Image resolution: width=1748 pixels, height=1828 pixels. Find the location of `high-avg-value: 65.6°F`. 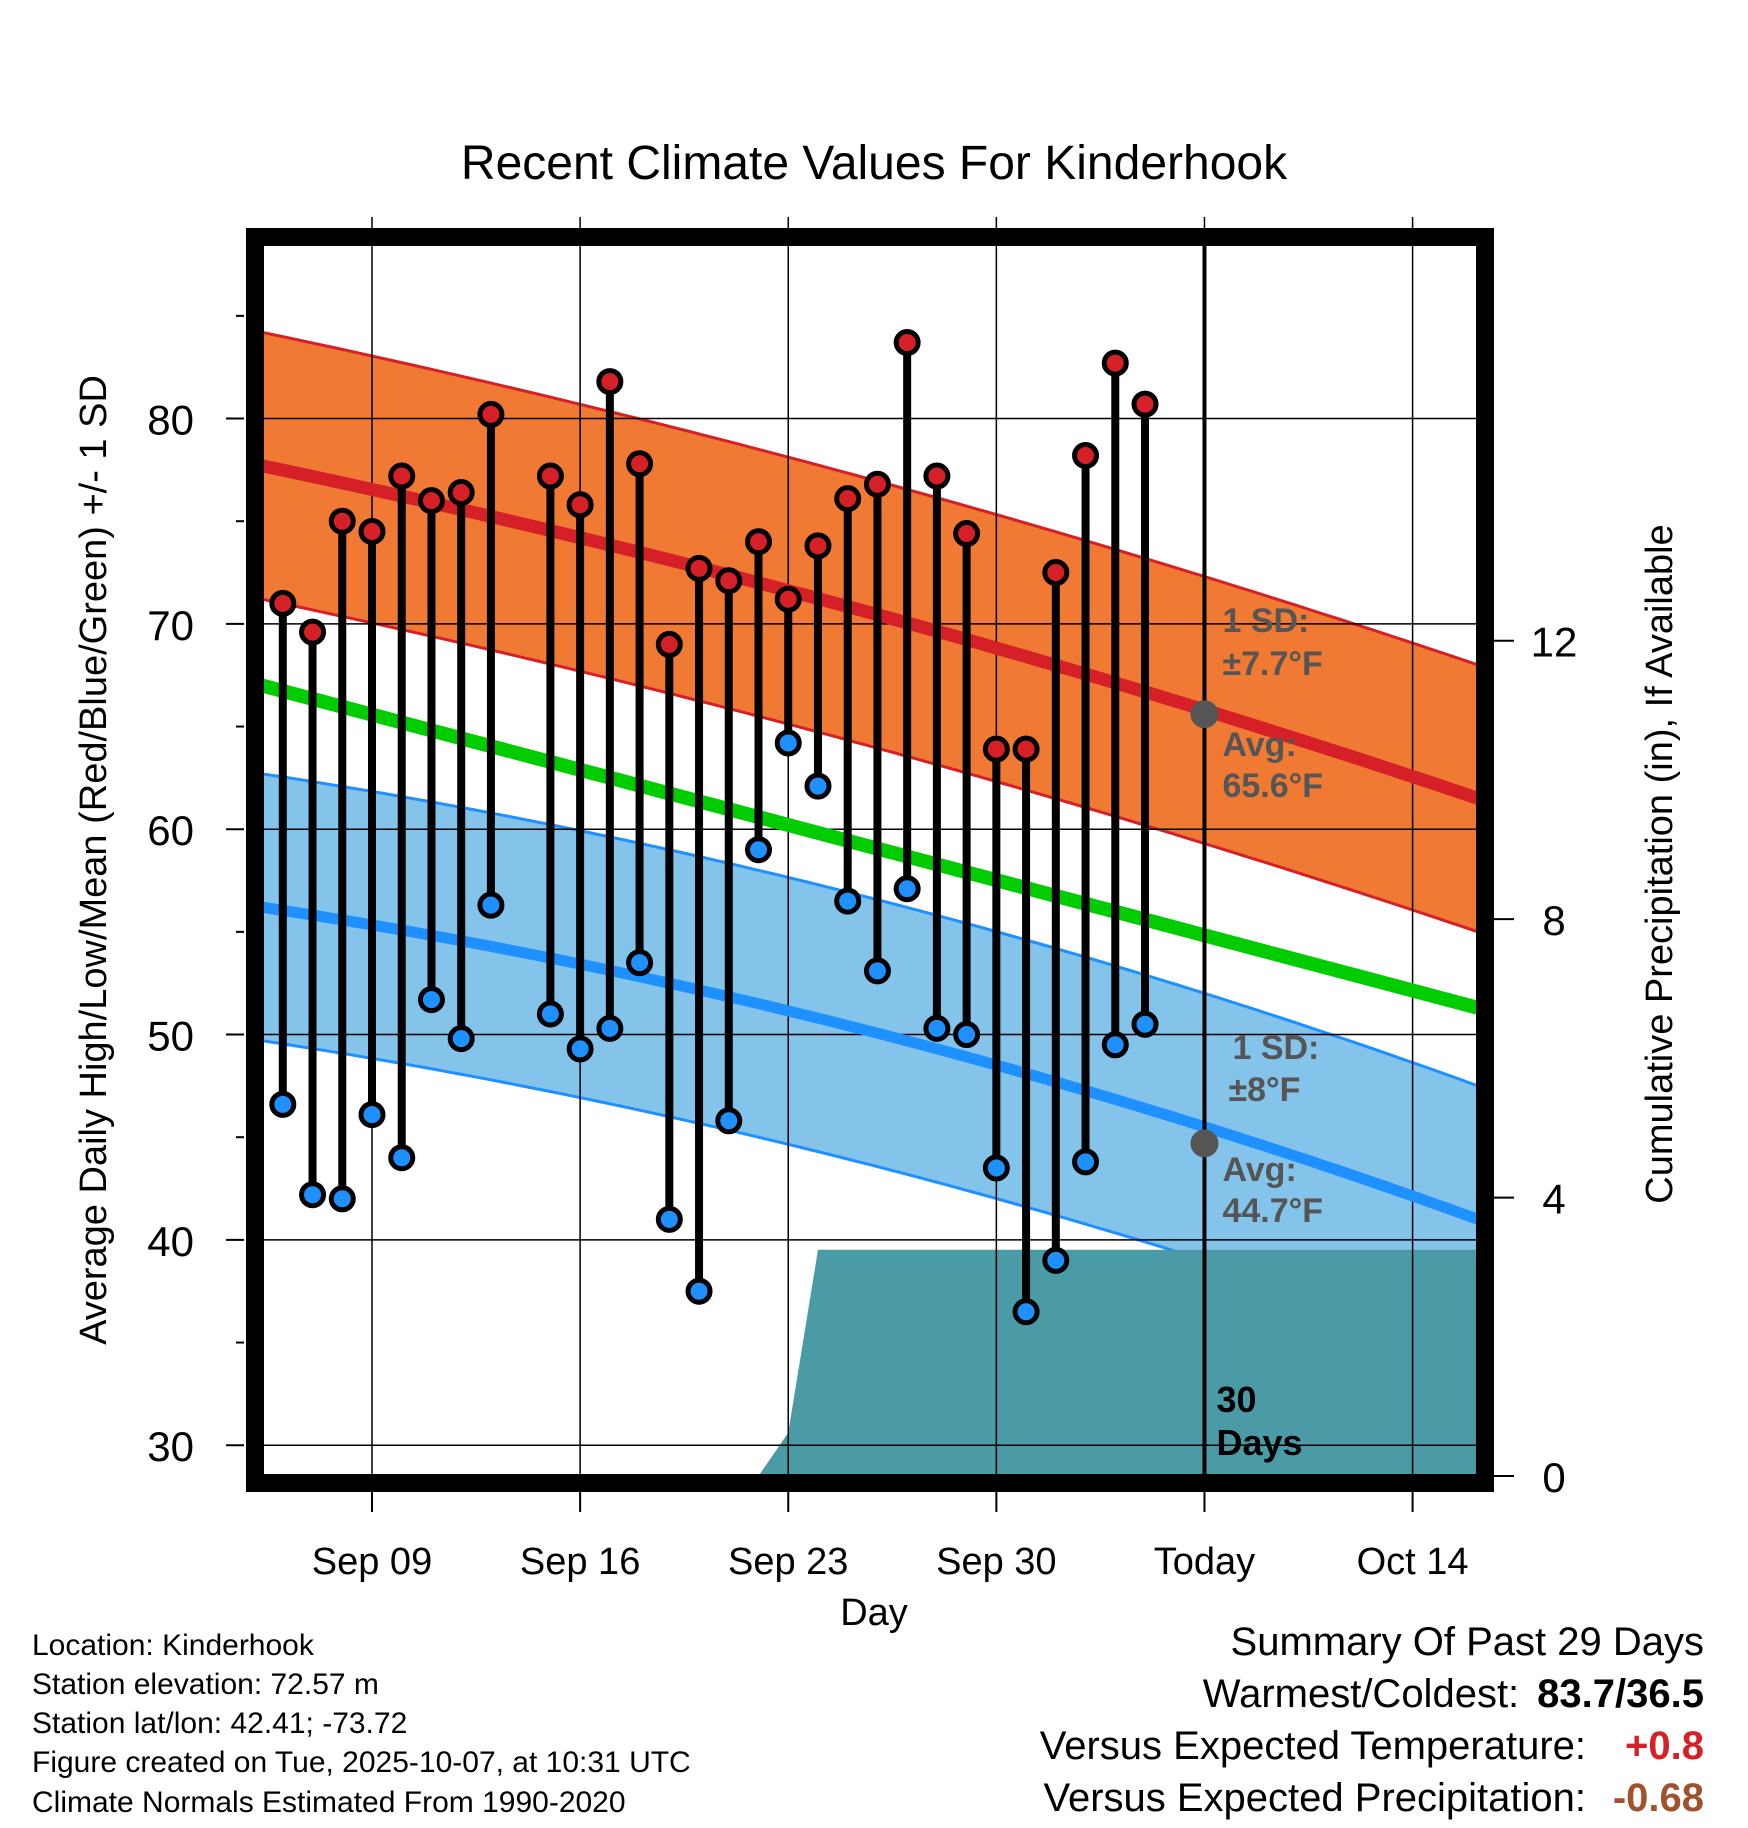

high-avg-value: 65.6°F is located at coordinates (1272, 786).